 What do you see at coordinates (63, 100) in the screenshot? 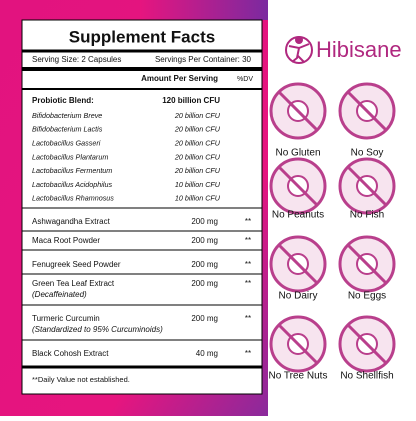
I see `label: Probiotic Blend:` at bounding box center [63, 100].